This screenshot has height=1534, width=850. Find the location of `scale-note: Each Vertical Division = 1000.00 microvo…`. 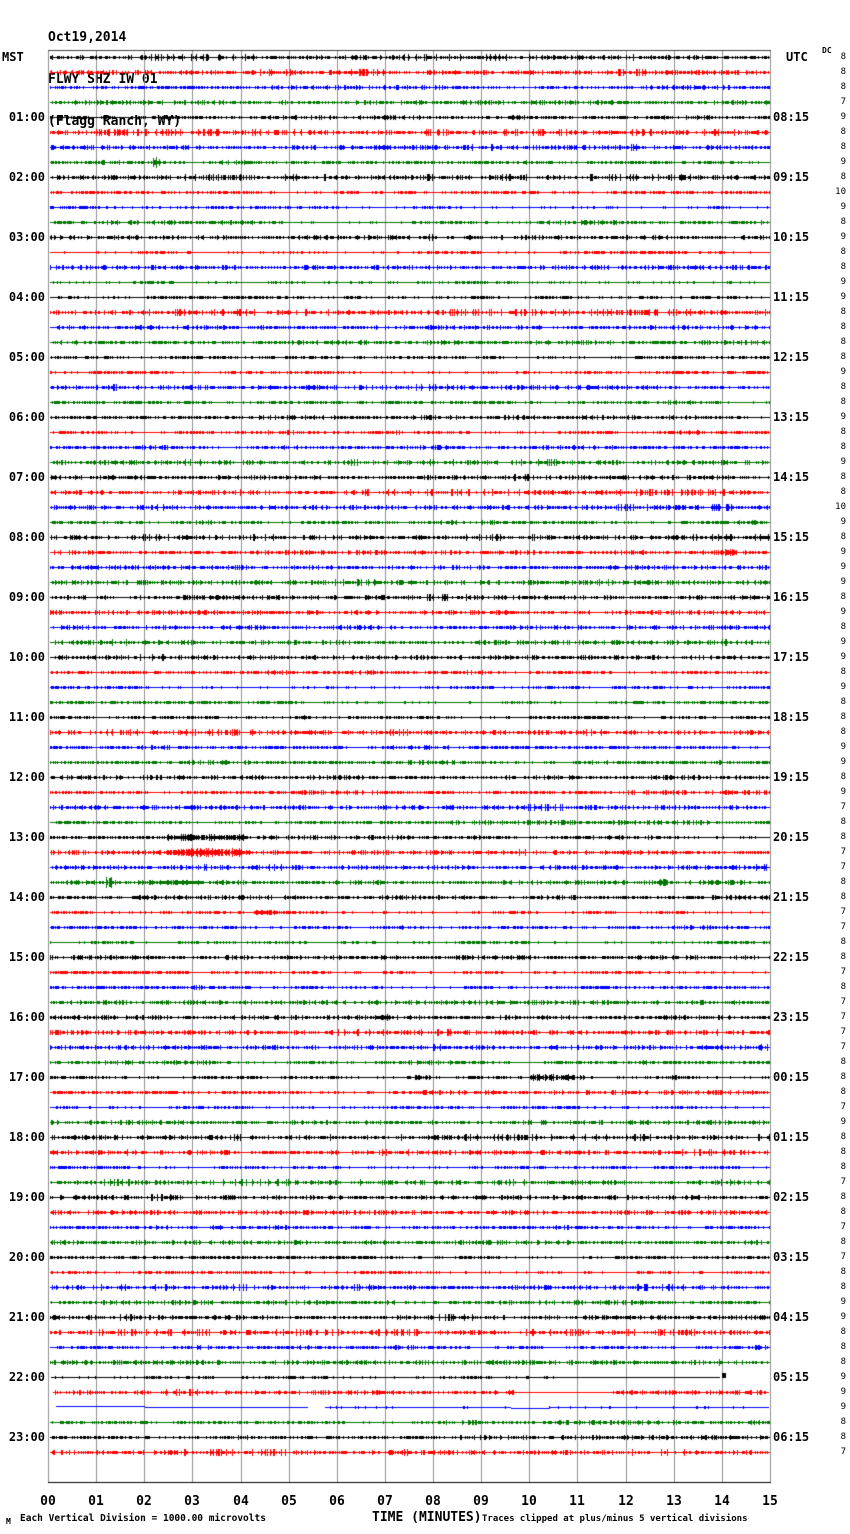

scale-note: Each Vertical Division = 1000.00 microvo… is located at coordinates (143, 1518).